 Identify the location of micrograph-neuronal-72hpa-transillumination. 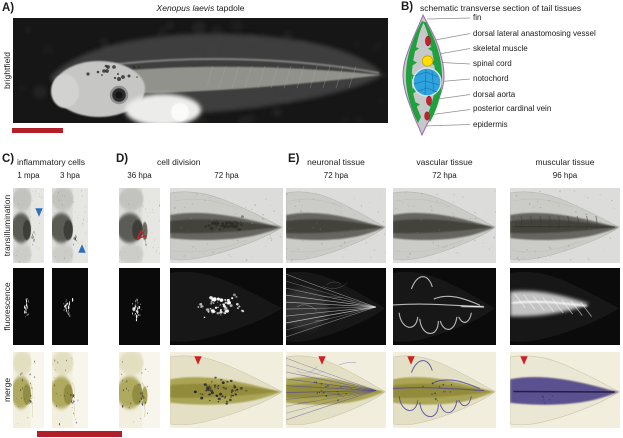
(336, 225).